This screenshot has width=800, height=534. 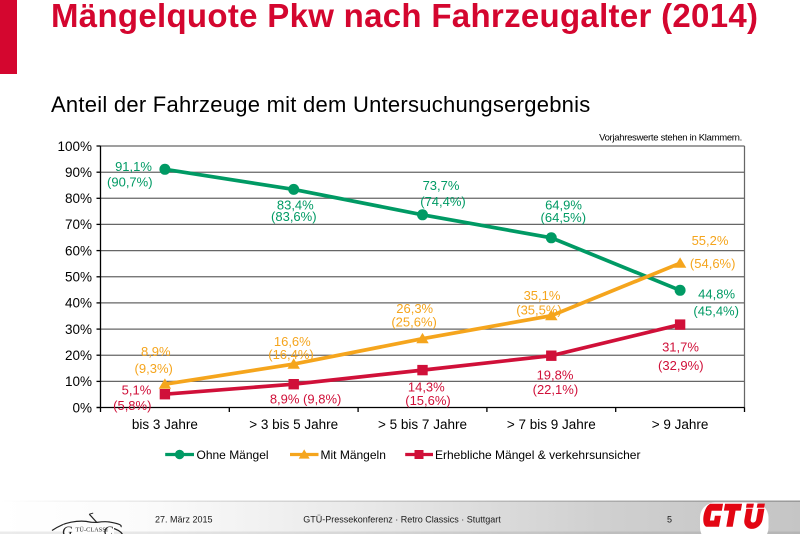 I want to click on svg-text: TÜ-CLASSI, so click(x=92, y=530).